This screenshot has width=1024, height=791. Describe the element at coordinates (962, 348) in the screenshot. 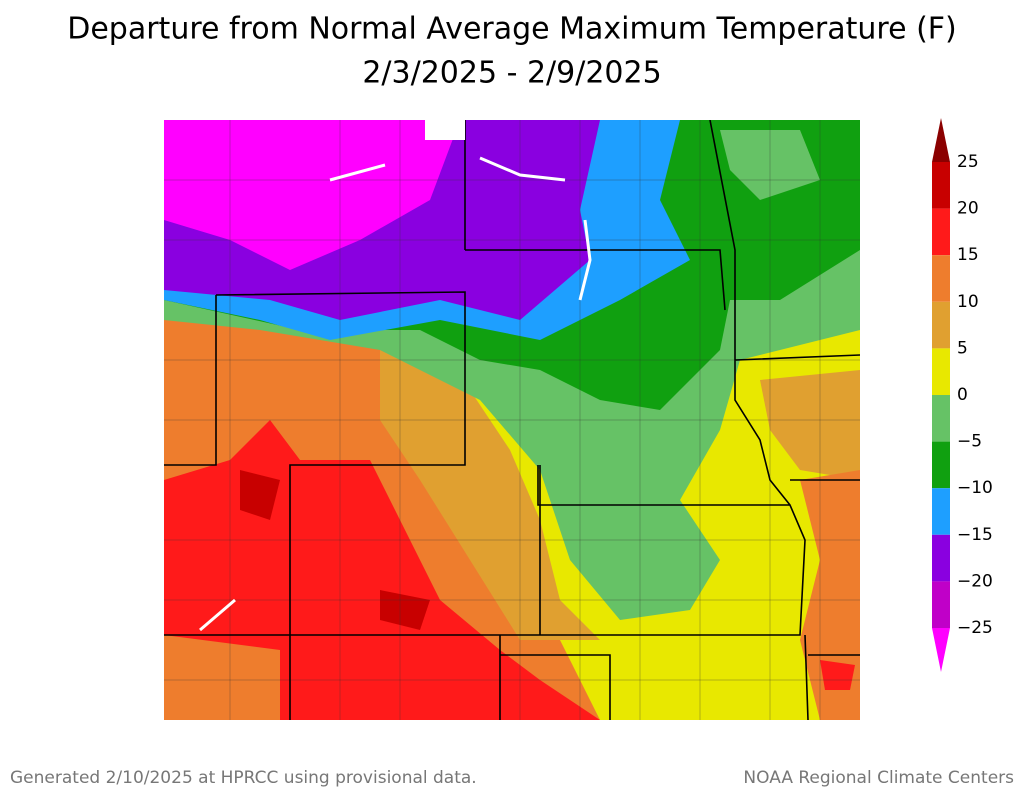

I see `legend-label: 5` at that location.